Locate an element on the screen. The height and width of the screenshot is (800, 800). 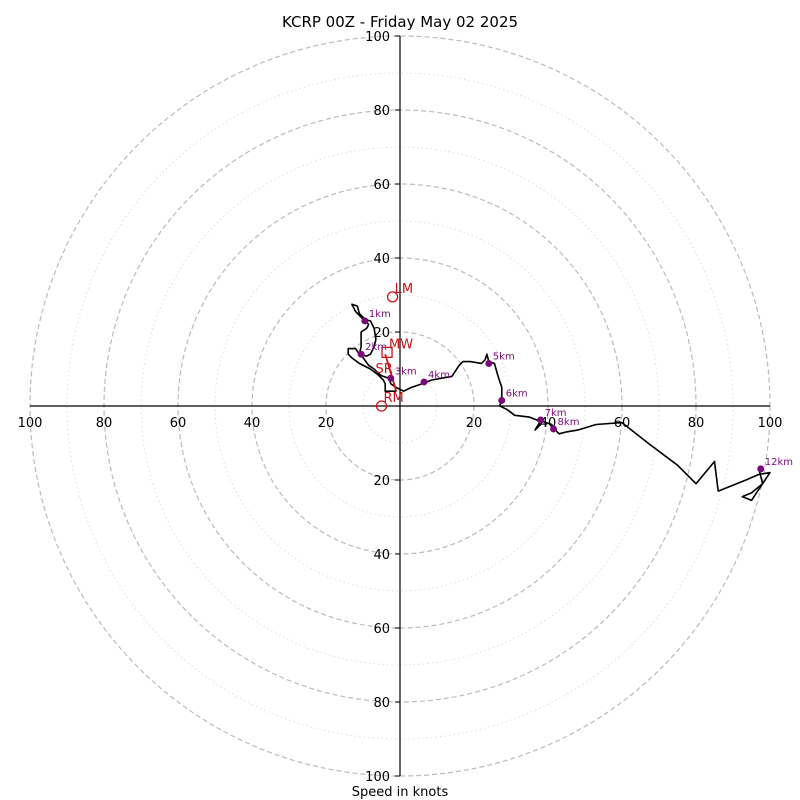
storm-motion-rm-label: RM is located at coordinates (394, 398).